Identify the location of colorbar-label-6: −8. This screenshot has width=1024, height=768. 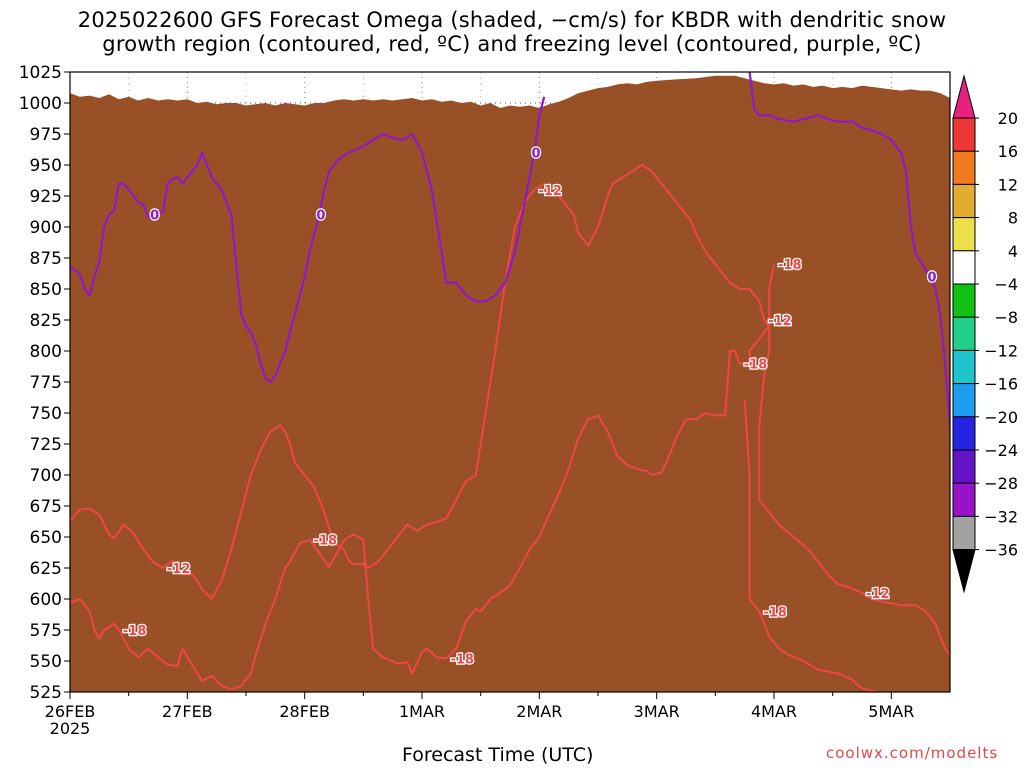
(1006, 317).